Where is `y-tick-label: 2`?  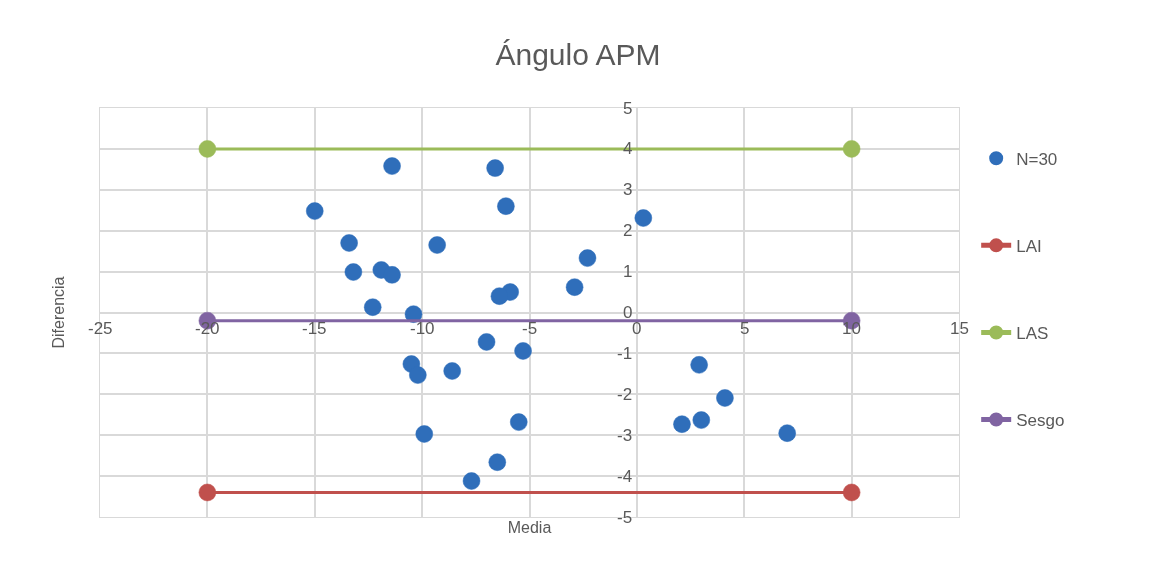 y-tick-label: 2 is located at coordinates (628, 230).